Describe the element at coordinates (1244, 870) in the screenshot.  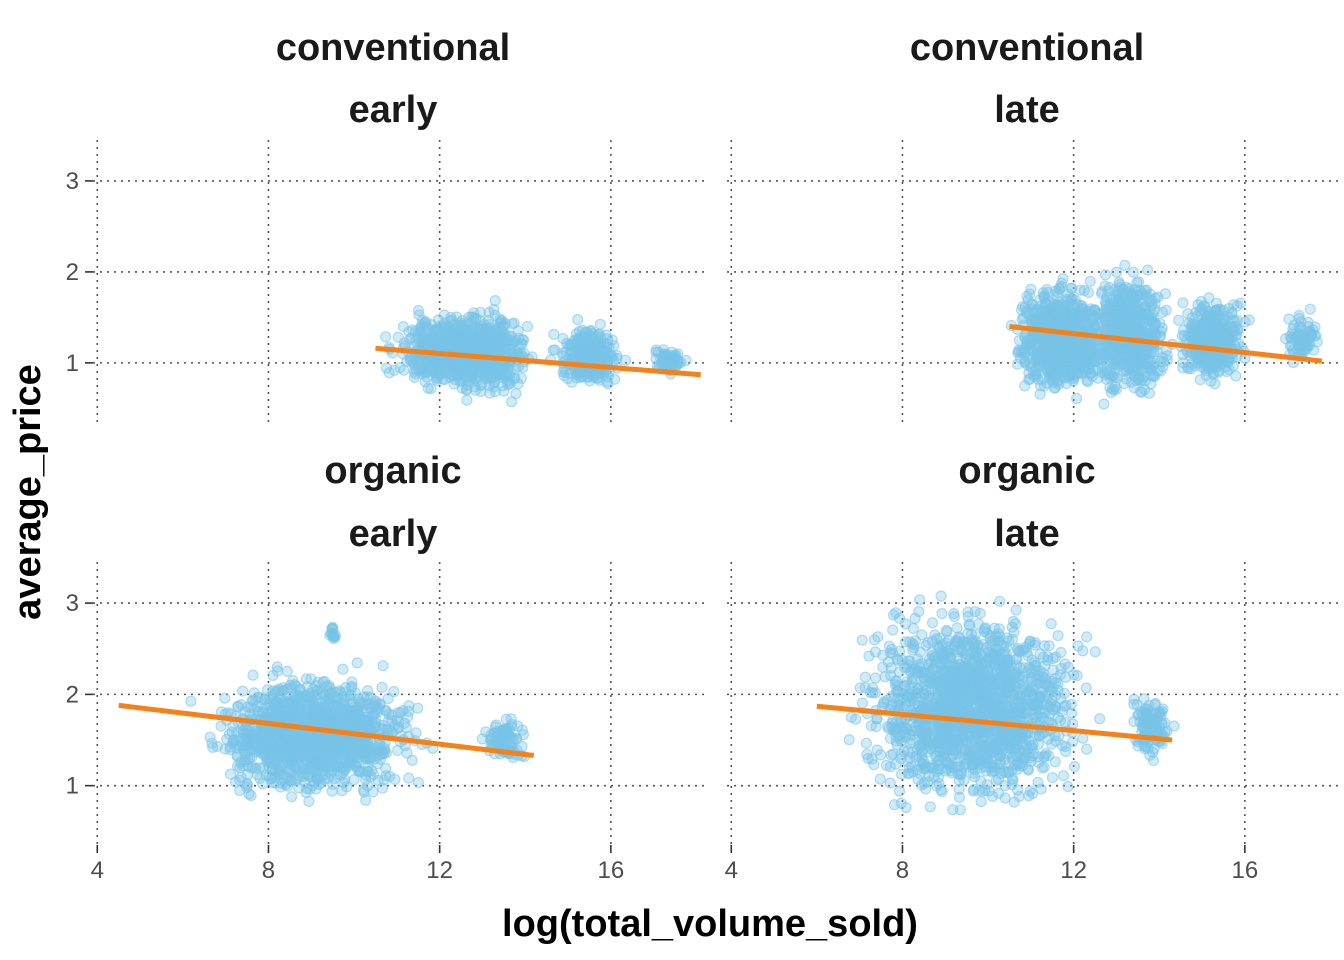
I see `x-tick-label: 16` at that location.